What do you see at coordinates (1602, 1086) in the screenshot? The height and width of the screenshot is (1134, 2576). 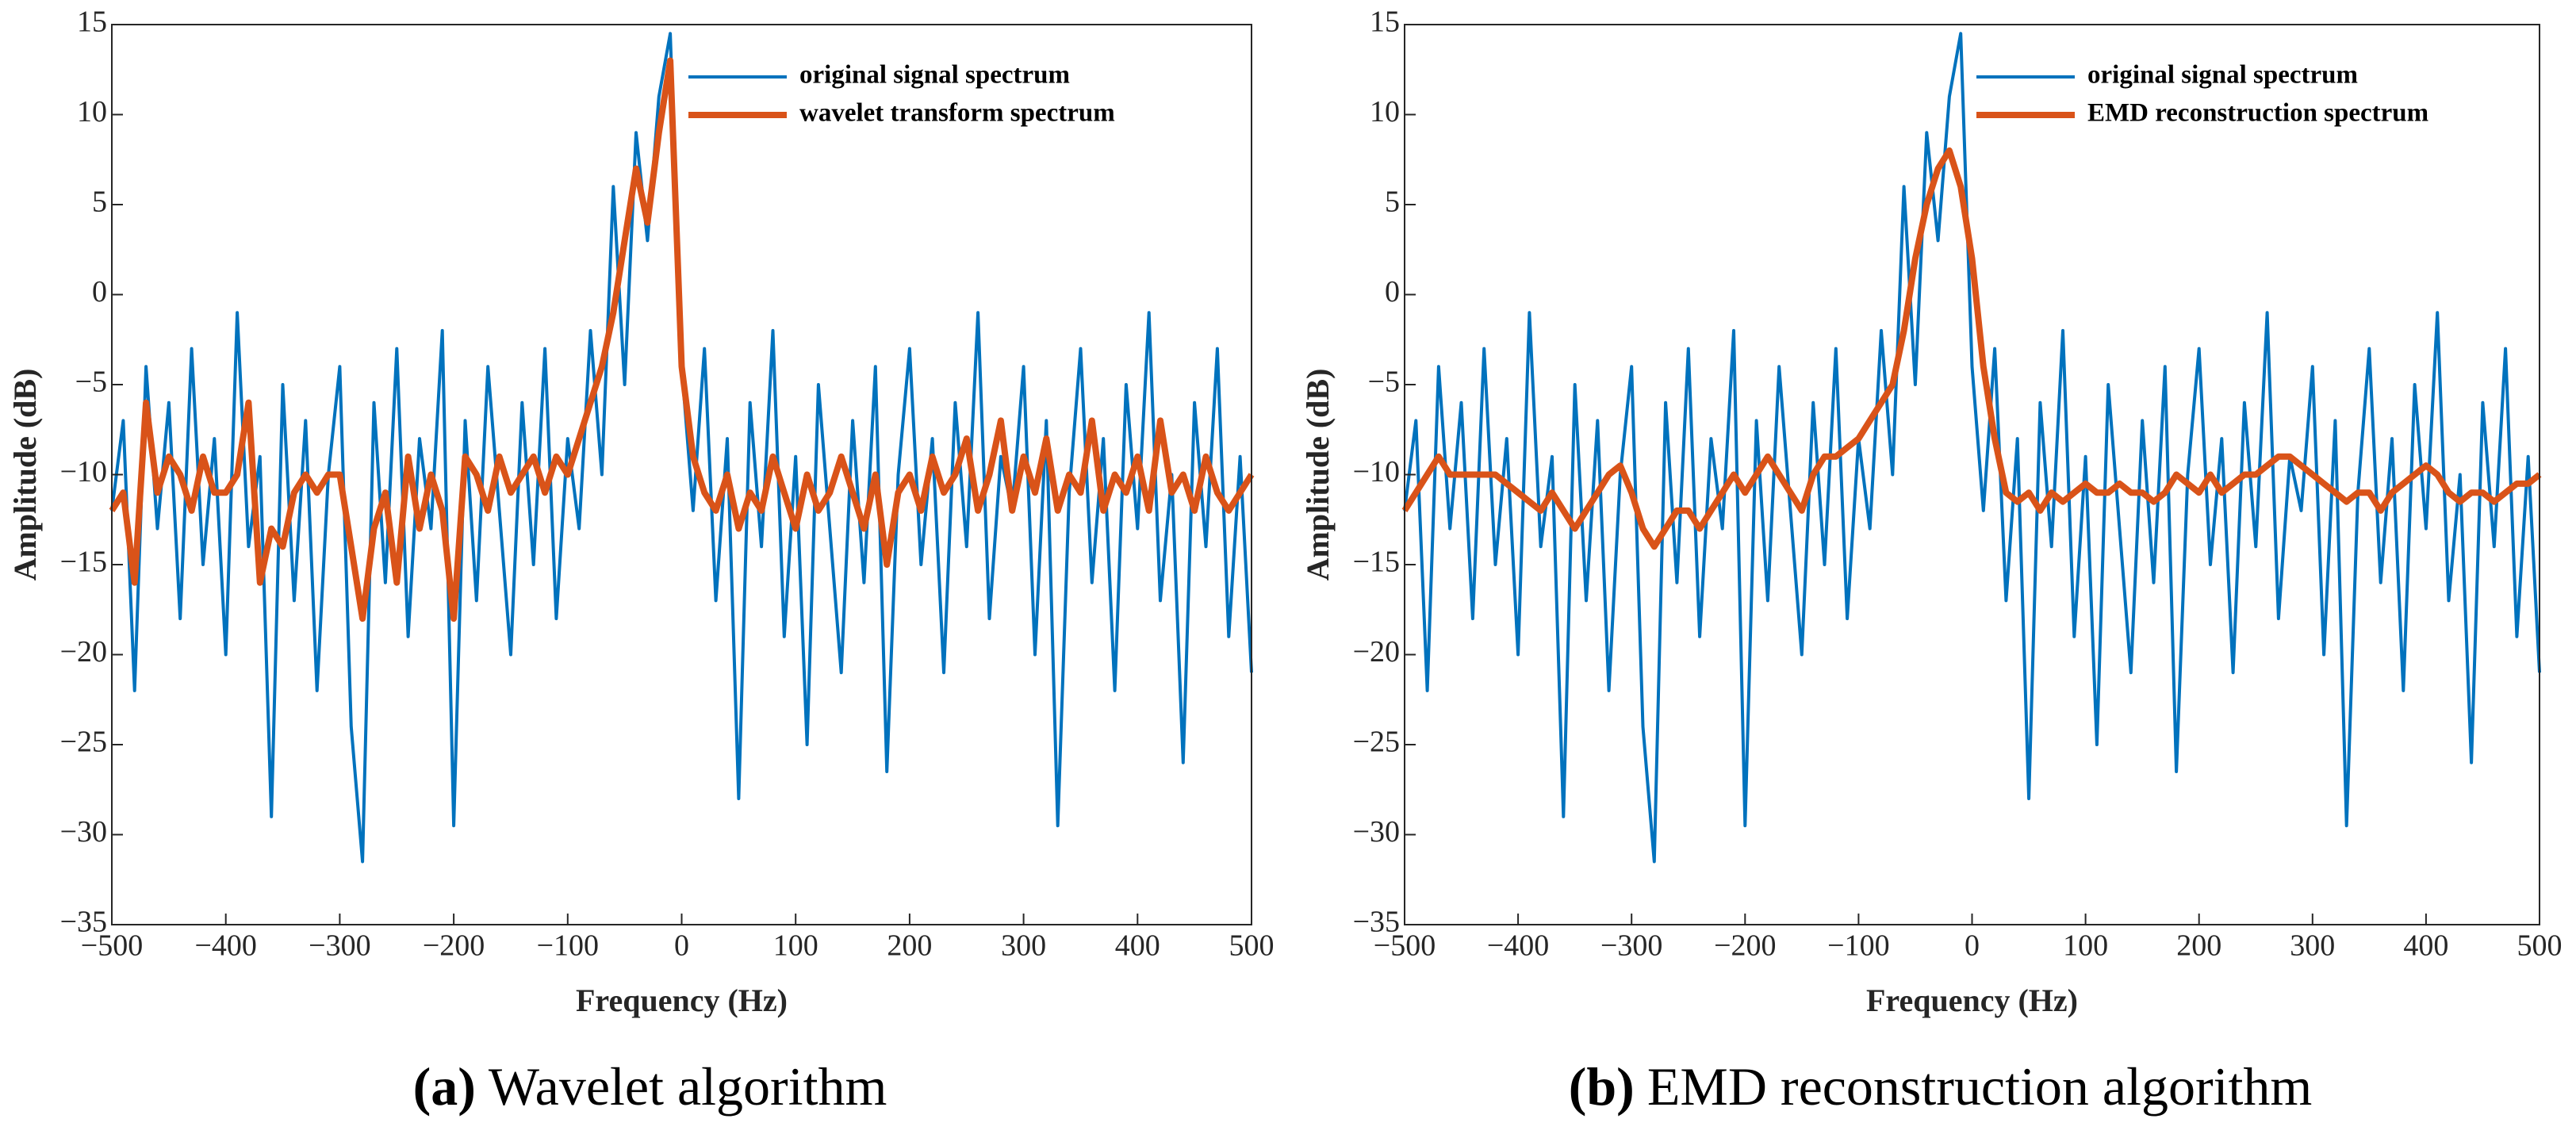 I see `caption-tag: (b)` at bounding box center [1602, 1086].